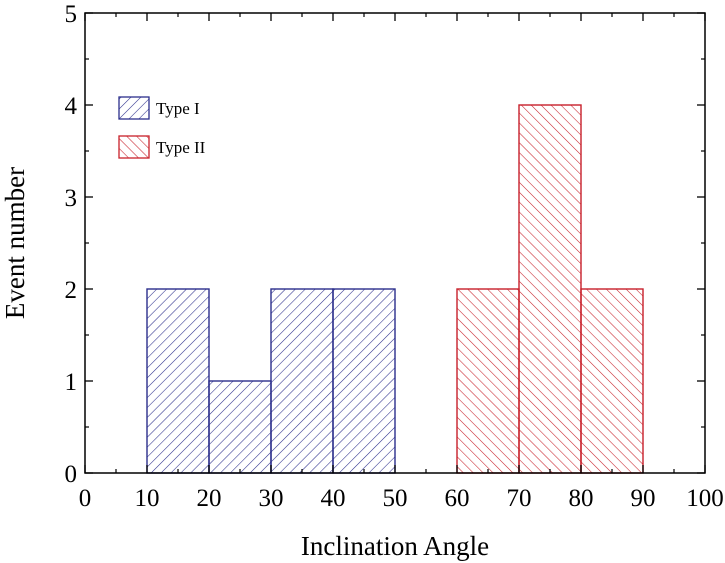 This screenshot has height=563, width=725. Describe the element at coordinates (457, 498) in the screenshot. I see `x-tick-label: 60` at that location.